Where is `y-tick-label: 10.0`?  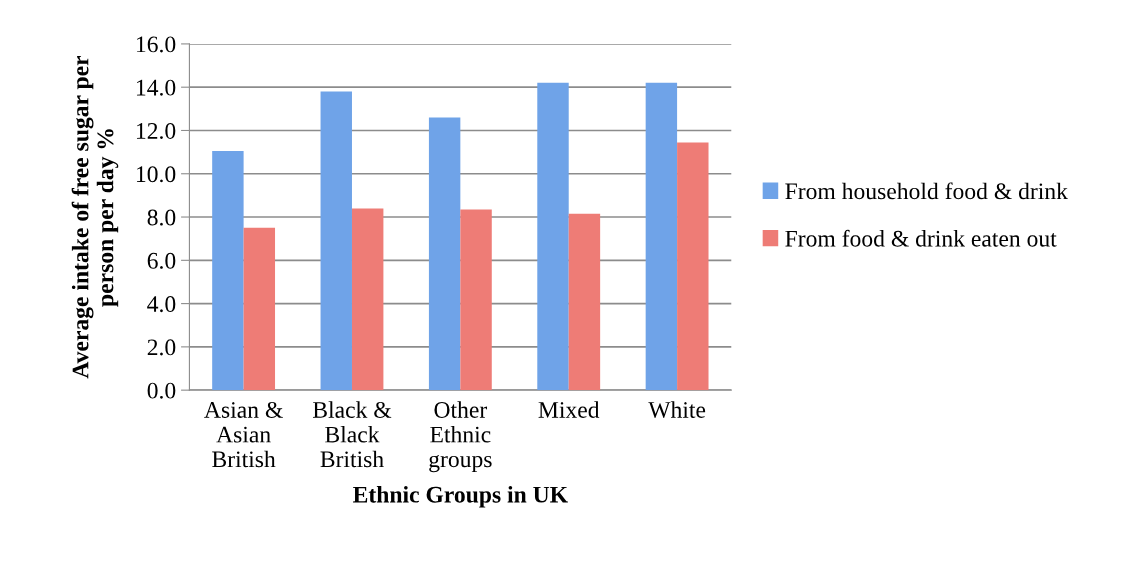
y-tick-label: 10.0 is located at coordinates (156, 174).